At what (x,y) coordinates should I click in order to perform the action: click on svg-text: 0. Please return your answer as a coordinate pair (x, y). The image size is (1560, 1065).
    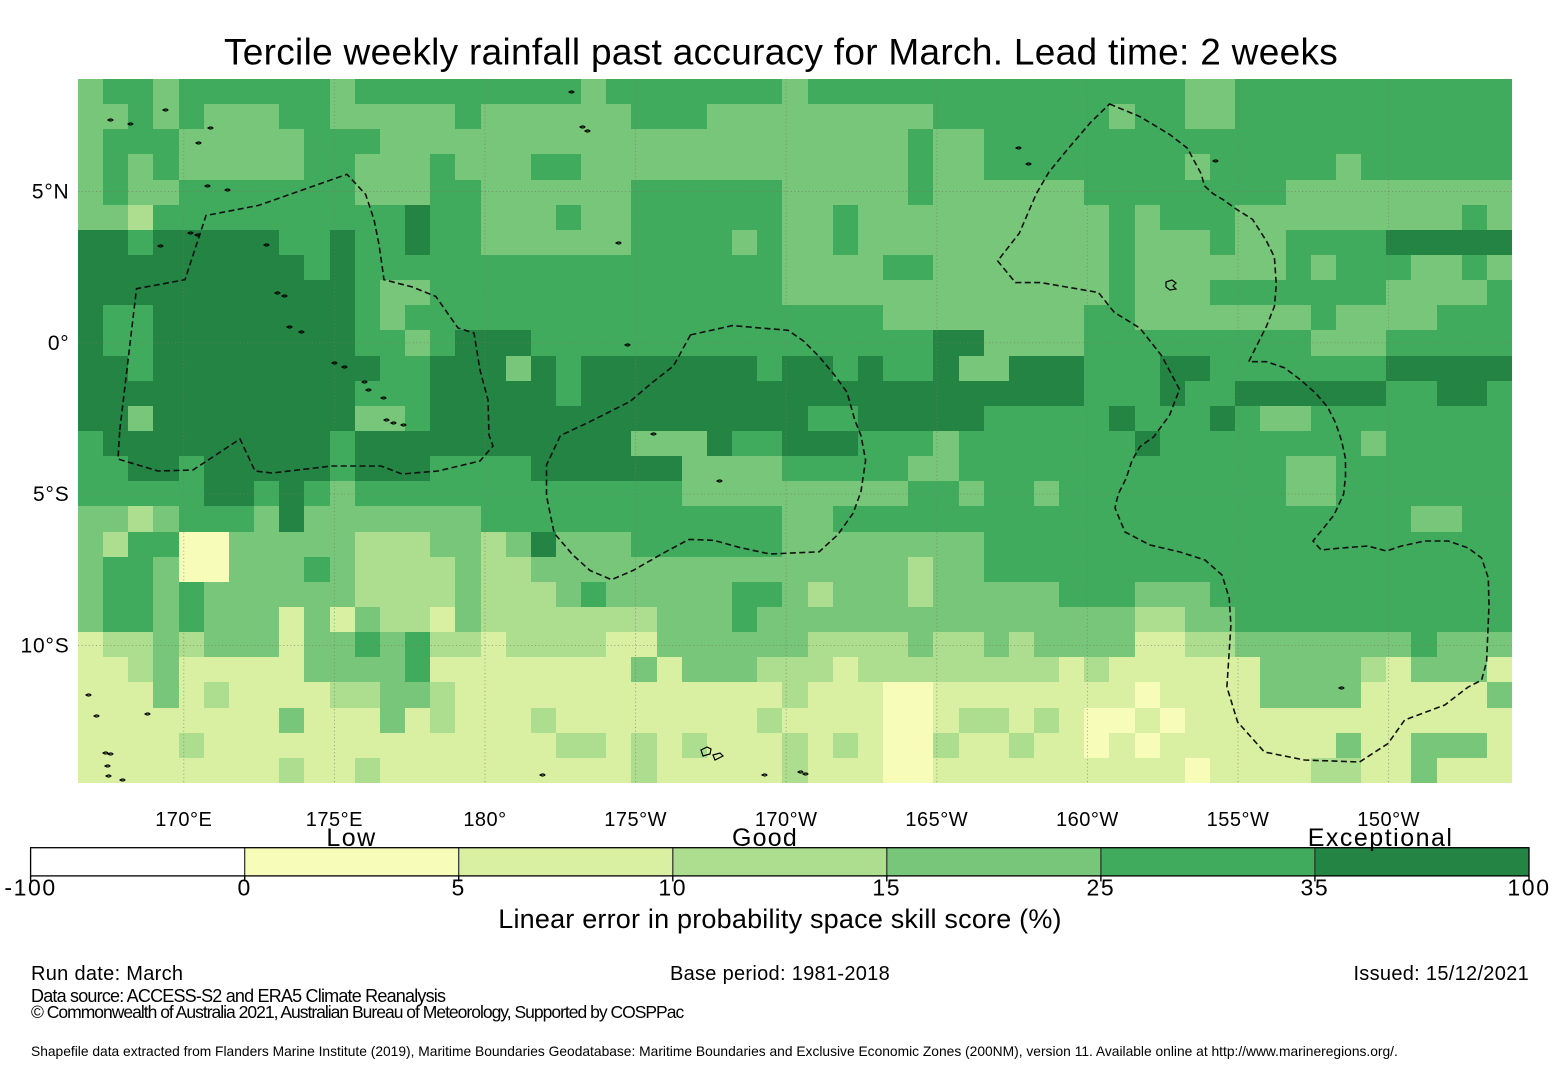
    Looking at the image, I should click on (244, 888).